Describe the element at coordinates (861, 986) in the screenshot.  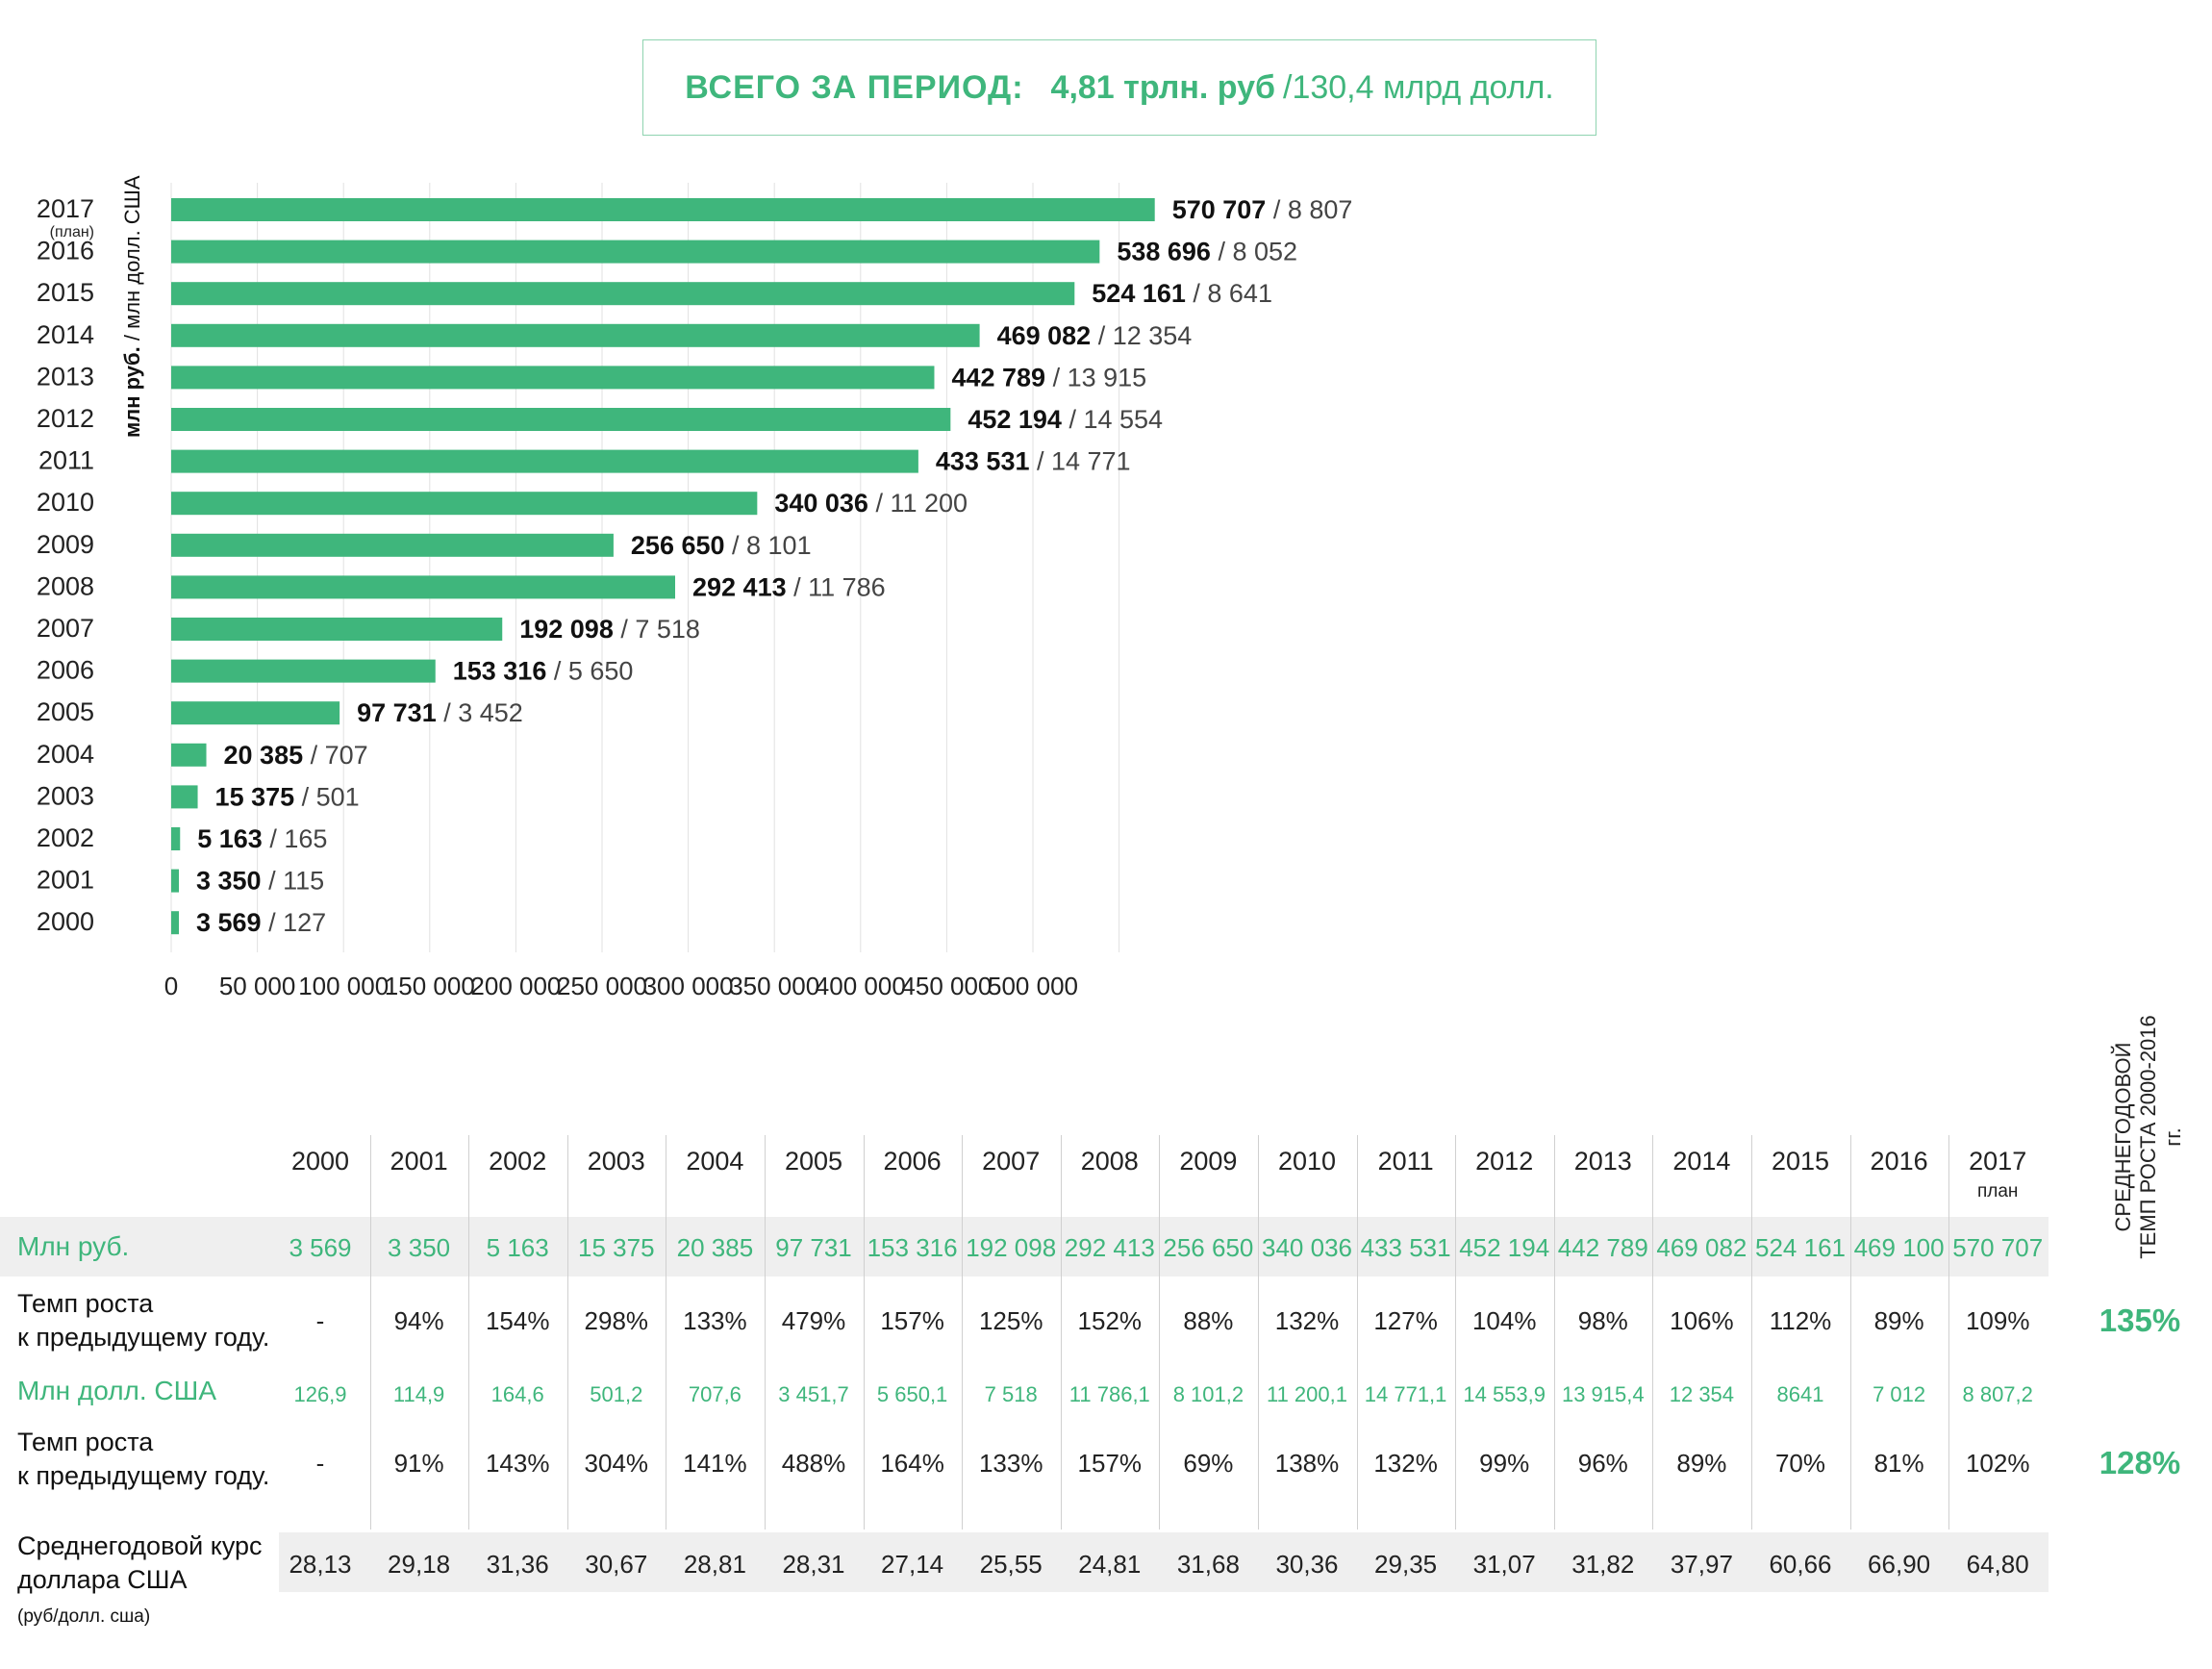
I see `x-tick-label: 400 000` at that location.